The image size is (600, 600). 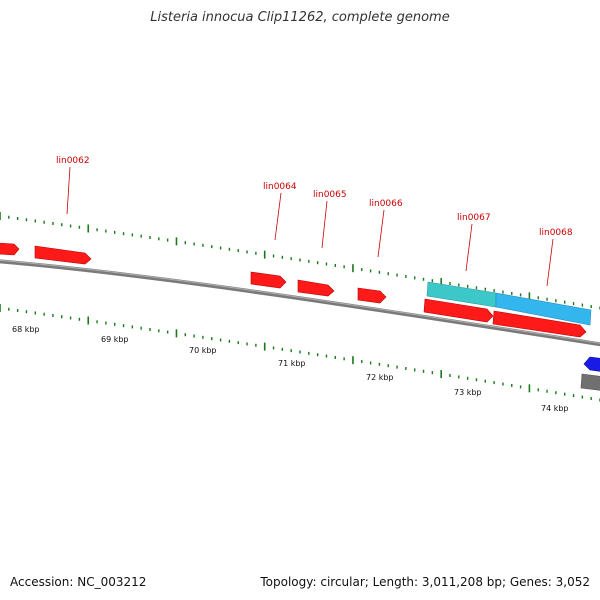 I want to click on genome-backbone, so click(x=300, y=303).